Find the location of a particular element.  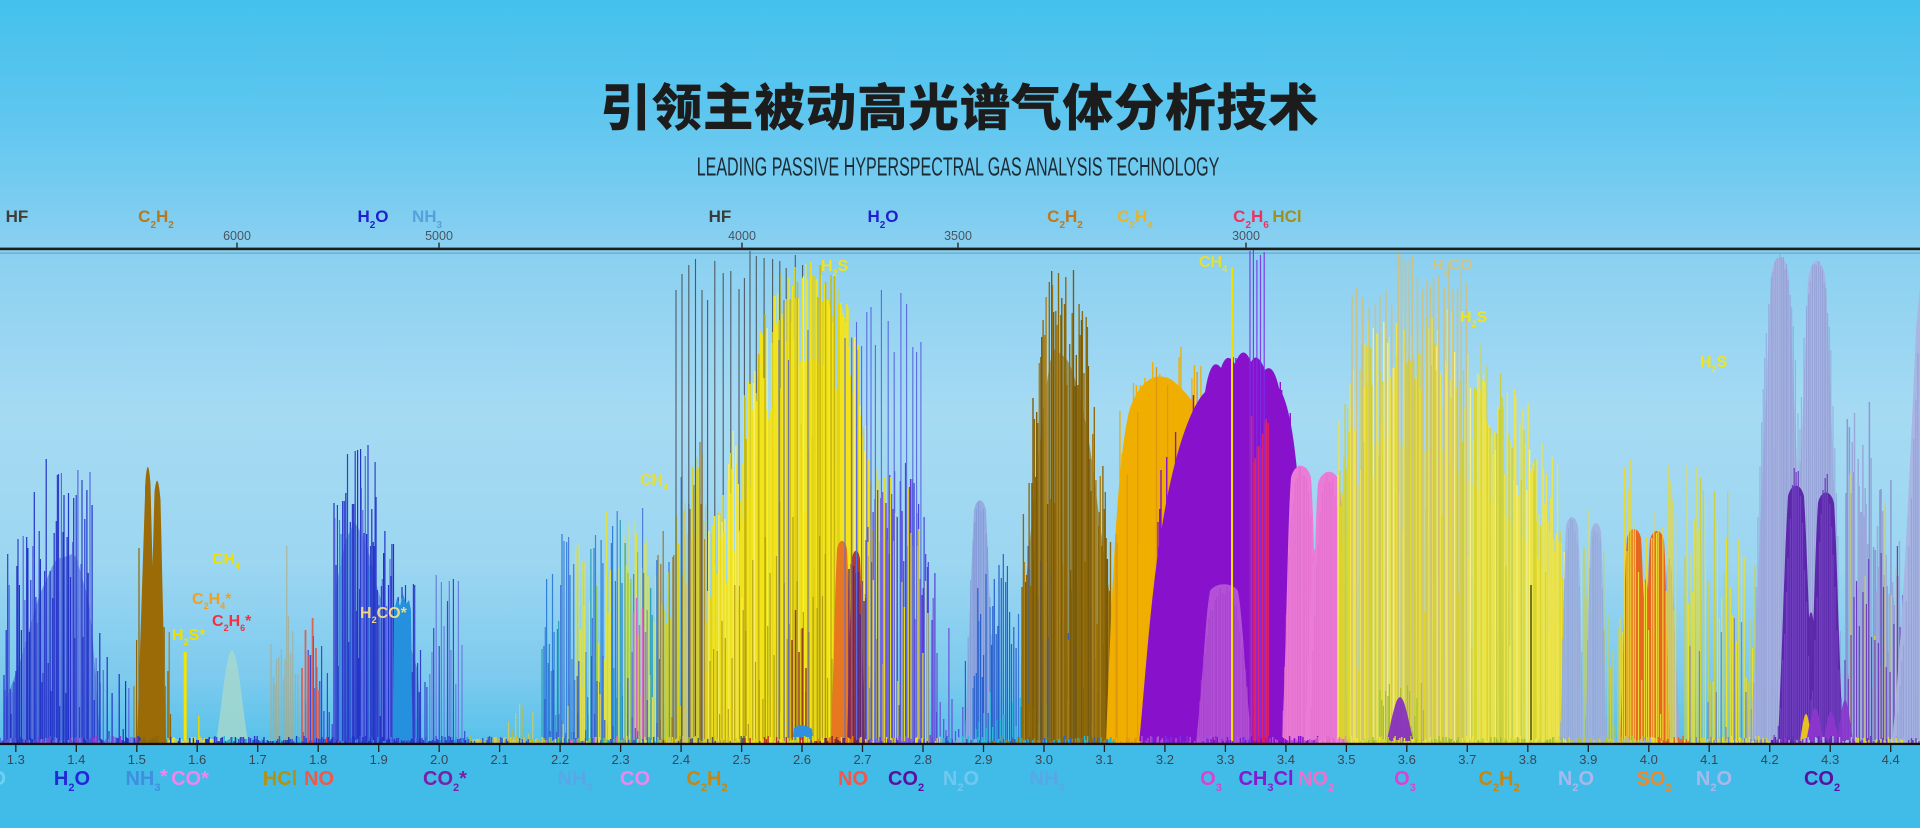

svg-text: 2.8 is located at coordinates (923, 759).